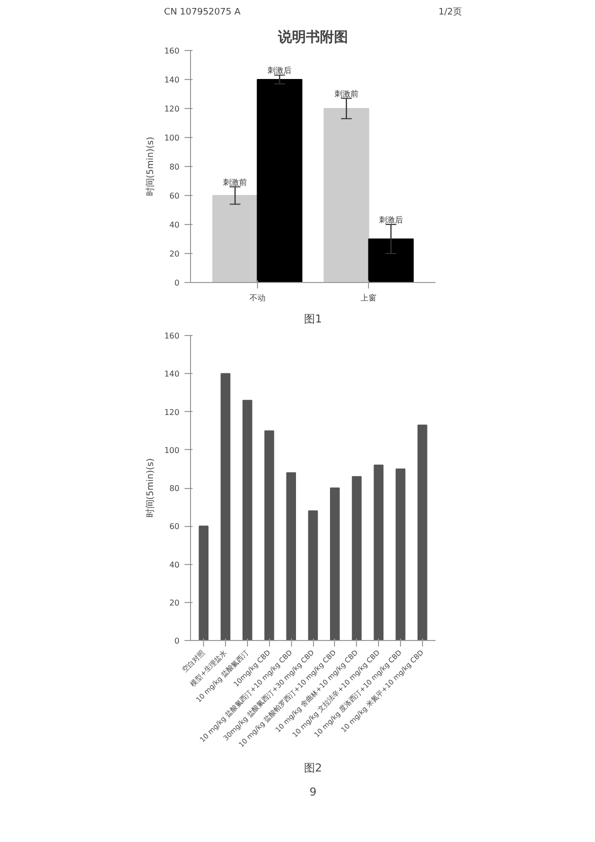  What do you see at coordinates (368, 298) in the screenshot?
I see `x-tick-label: 上窗` at bounding box center [368, 298].